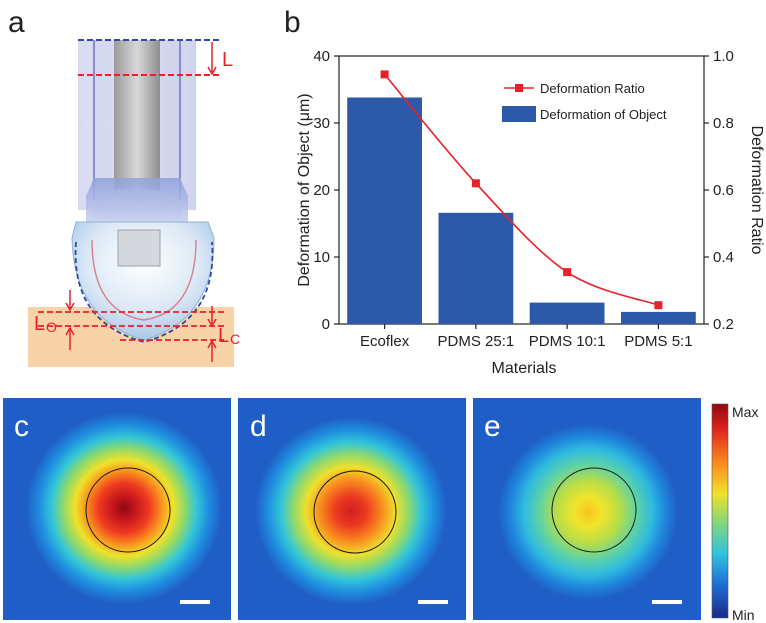 The width and height of the screenshot is (766, 623). What do you see at coordinates (223, 336) in the screenshot?
I see `label-Lc: L` at bounding box center [223, 336].